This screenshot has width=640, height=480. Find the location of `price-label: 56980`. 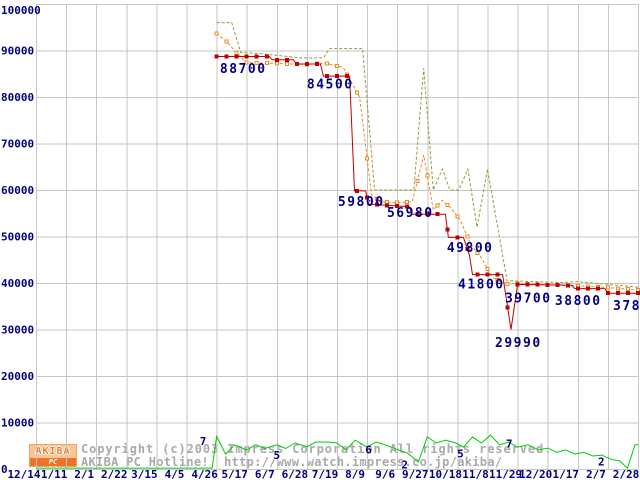

price-label: 56980 is located at coordinates (410, 213).